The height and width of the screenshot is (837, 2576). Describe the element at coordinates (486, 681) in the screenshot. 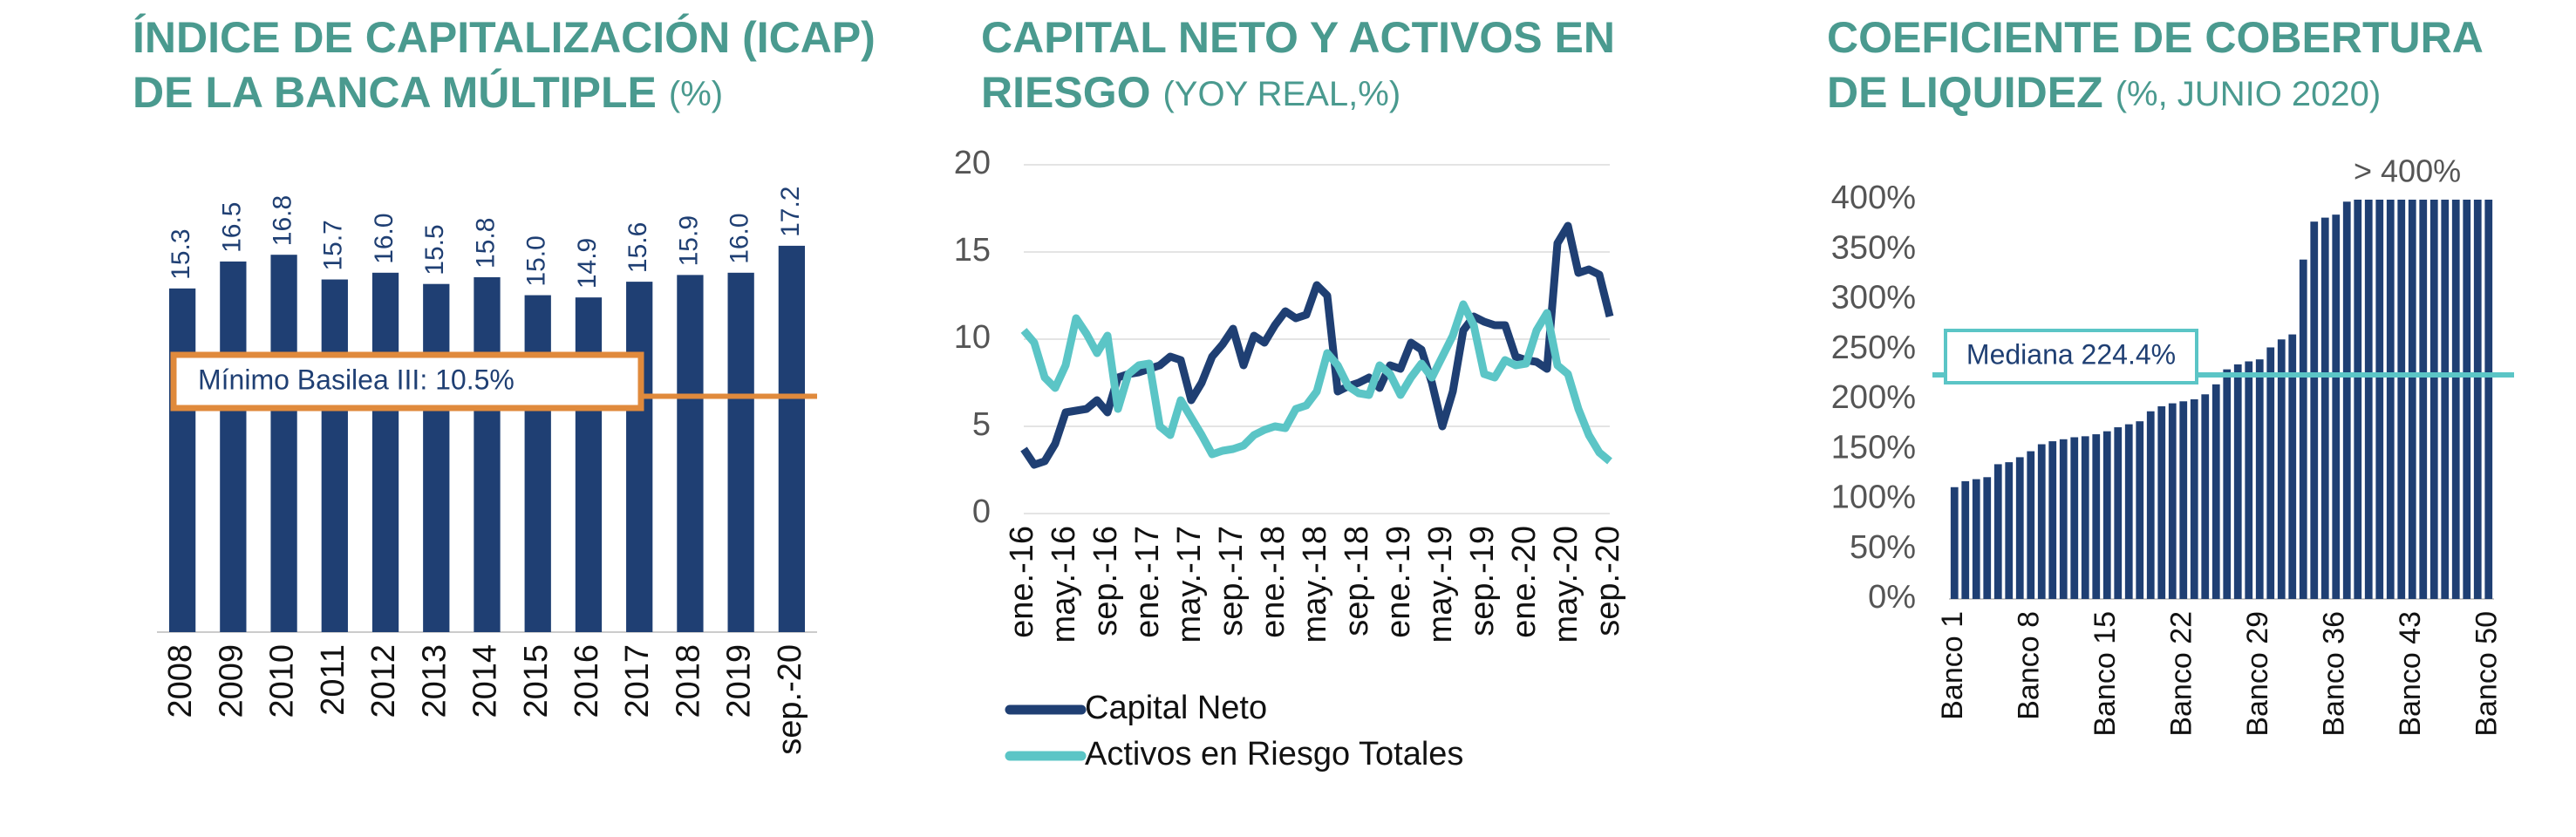

I see `x-tick-label: 2014` at that location.